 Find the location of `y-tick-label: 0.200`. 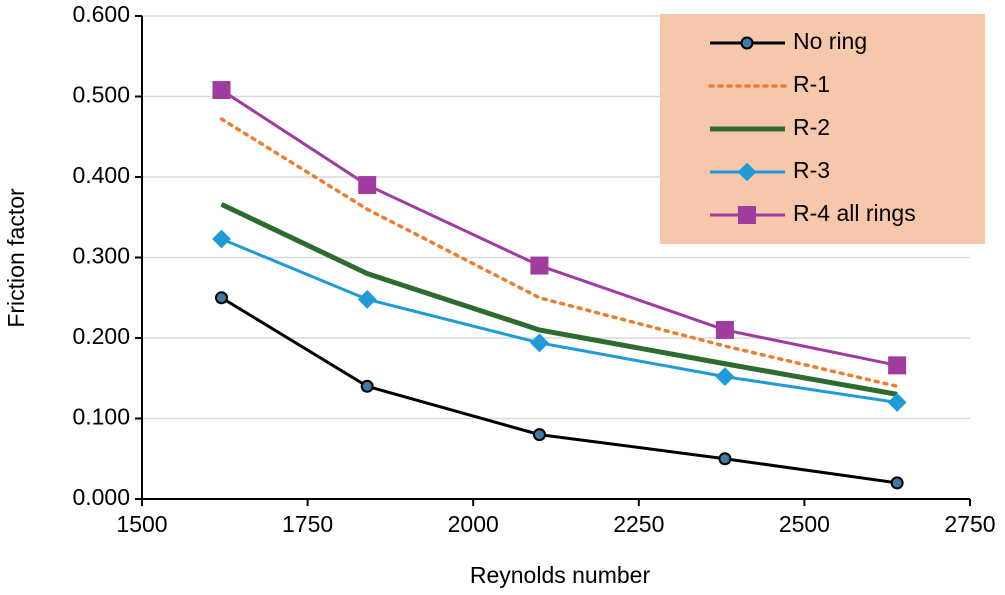

y-tick-label: 0.200 is located at coordinates (101, 336).